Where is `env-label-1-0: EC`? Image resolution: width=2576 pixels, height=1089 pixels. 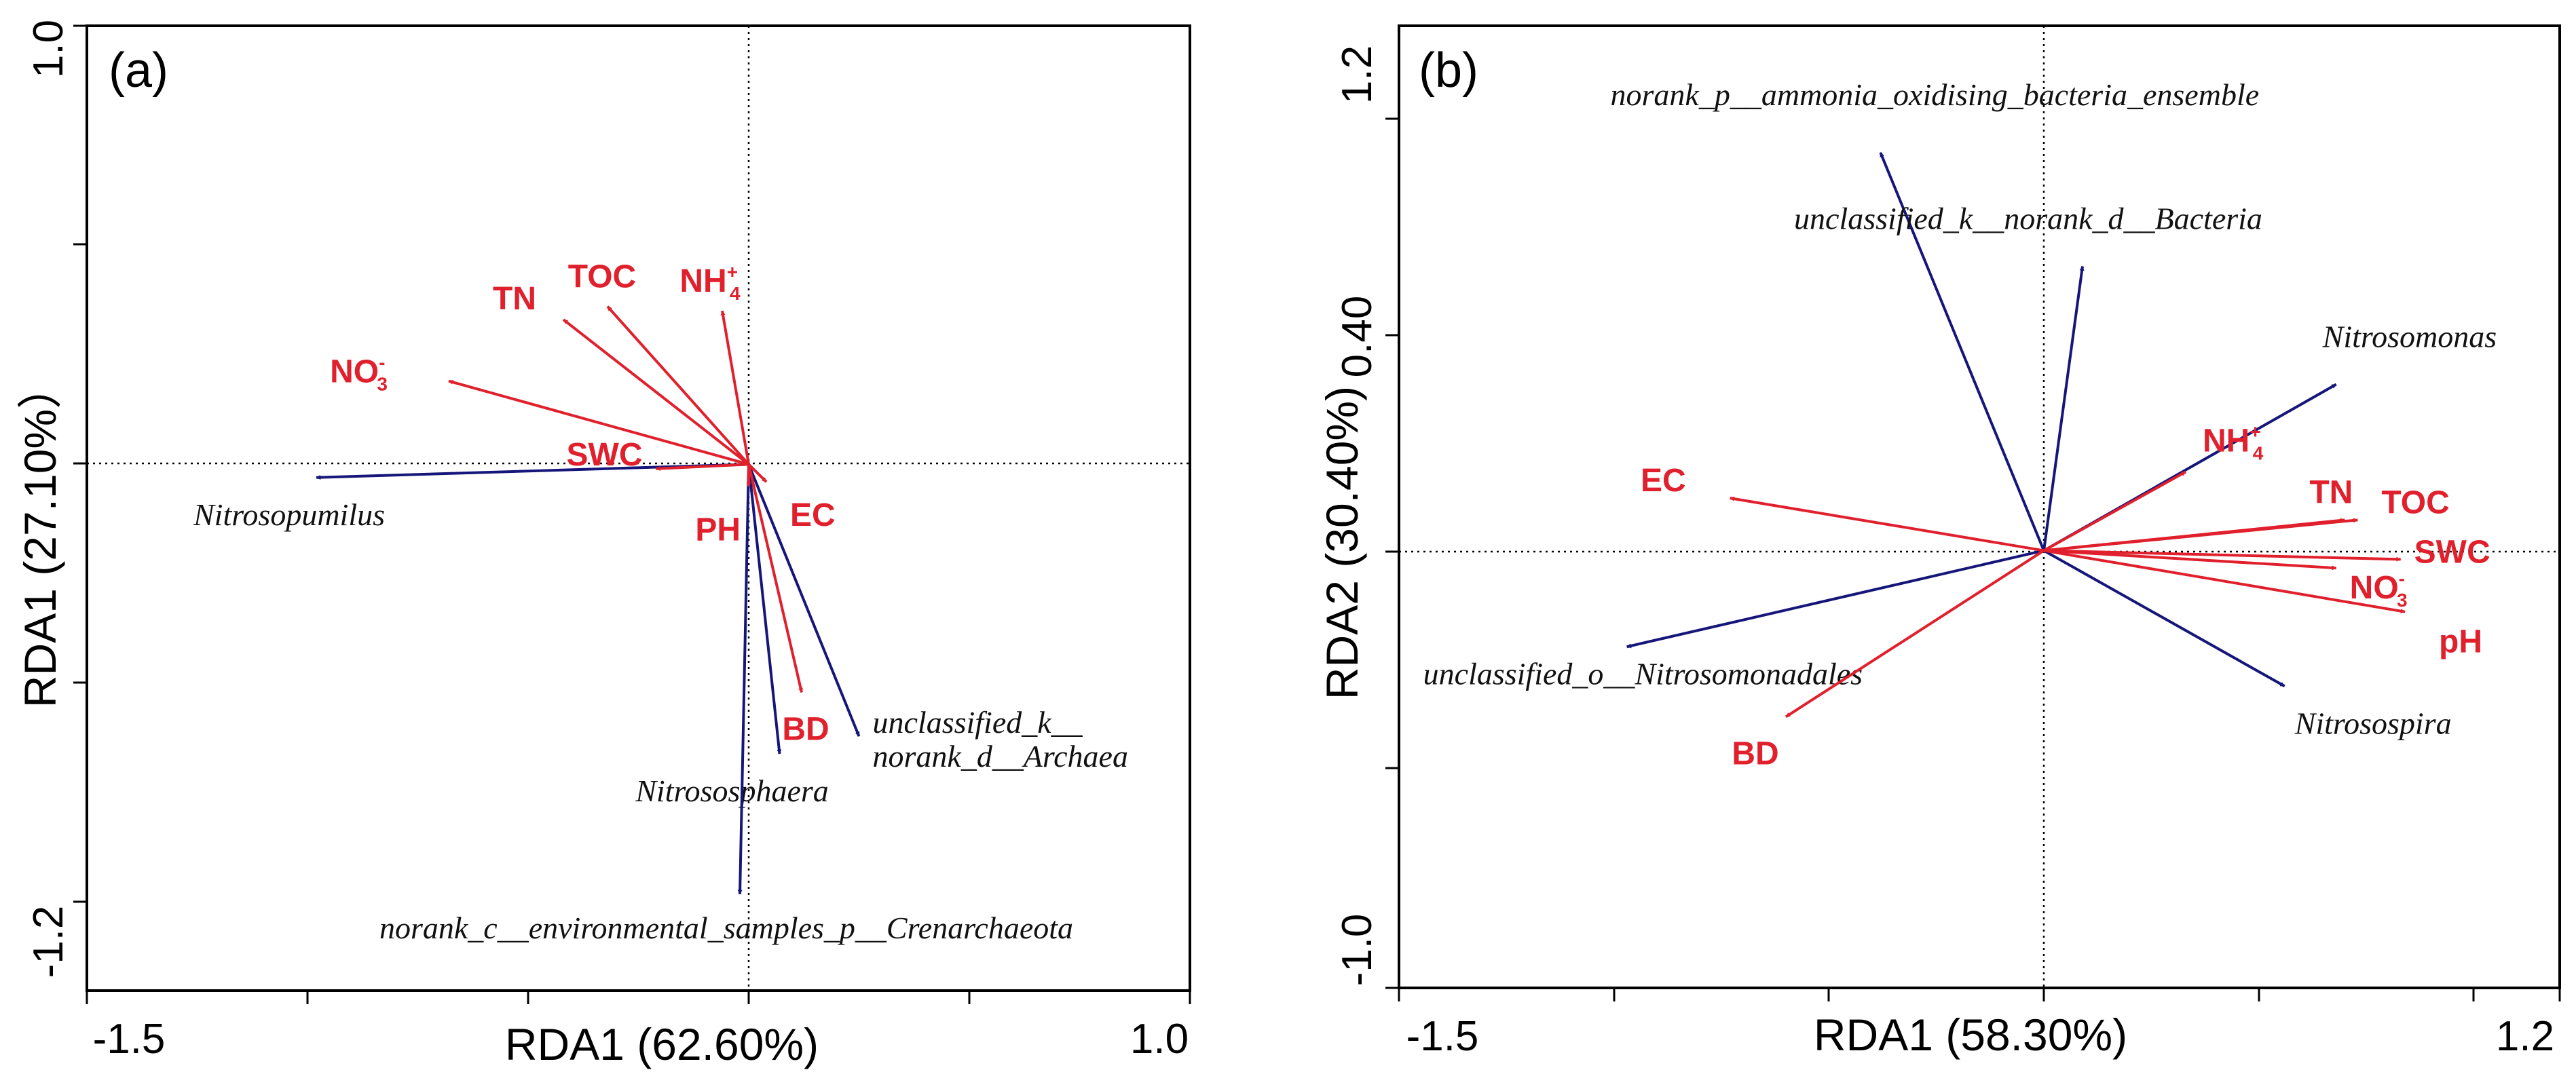
env-label-1-0: EC is located at coordinates (1663, 481).